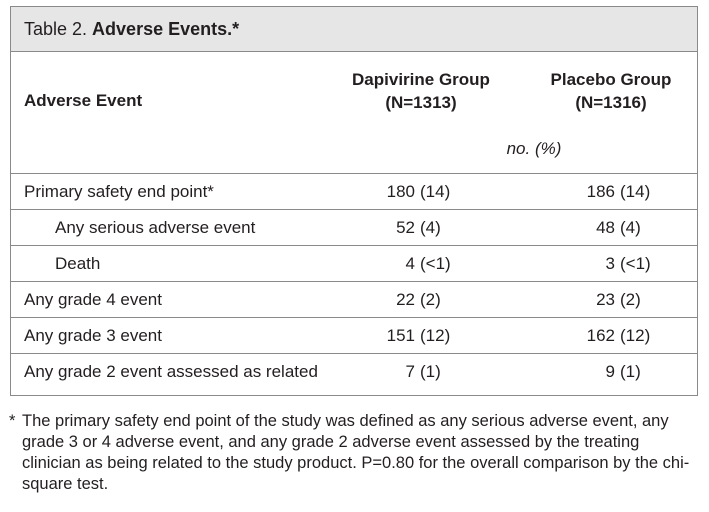 Image resolution: width=709 pixels, height=512 pixels. I want to click on dapivirine-percent: (14), so click(435, 191).